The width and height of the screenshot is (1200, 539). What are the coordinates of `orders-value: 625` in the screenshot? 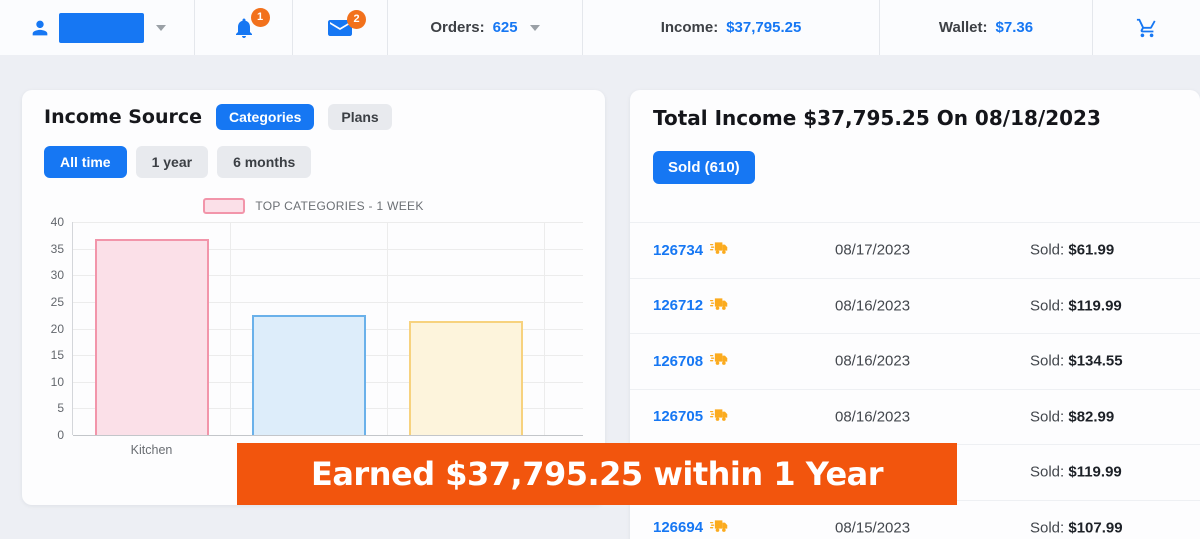 It's located at (505, 27).